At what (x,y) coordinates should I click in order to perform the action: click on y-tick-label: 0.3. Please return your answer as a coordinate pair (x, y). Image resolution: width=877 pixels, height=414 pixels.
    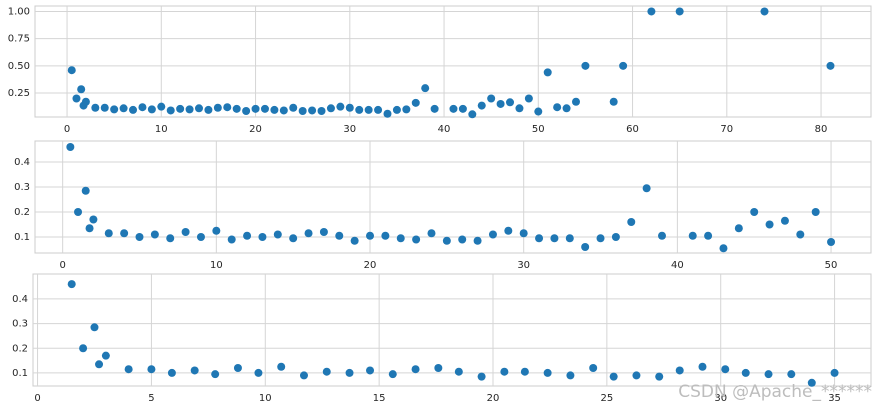
    Looking at the image, I should click on (20, 324).